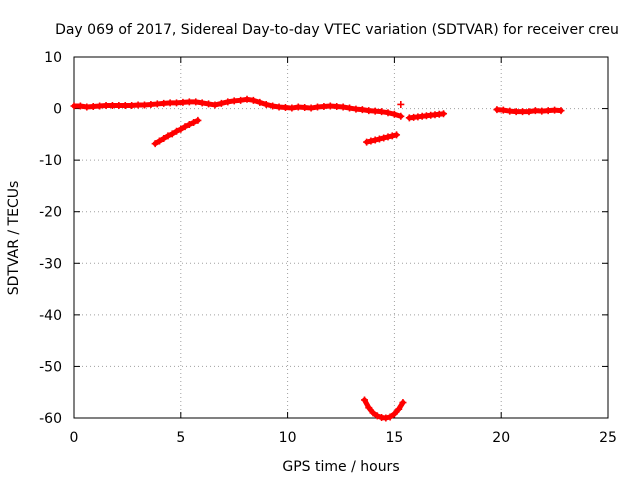  What do you see at coordinates (53, 58) in the screenshot?
I see `y-tick-label: 10` at bounding box center [53, 58].